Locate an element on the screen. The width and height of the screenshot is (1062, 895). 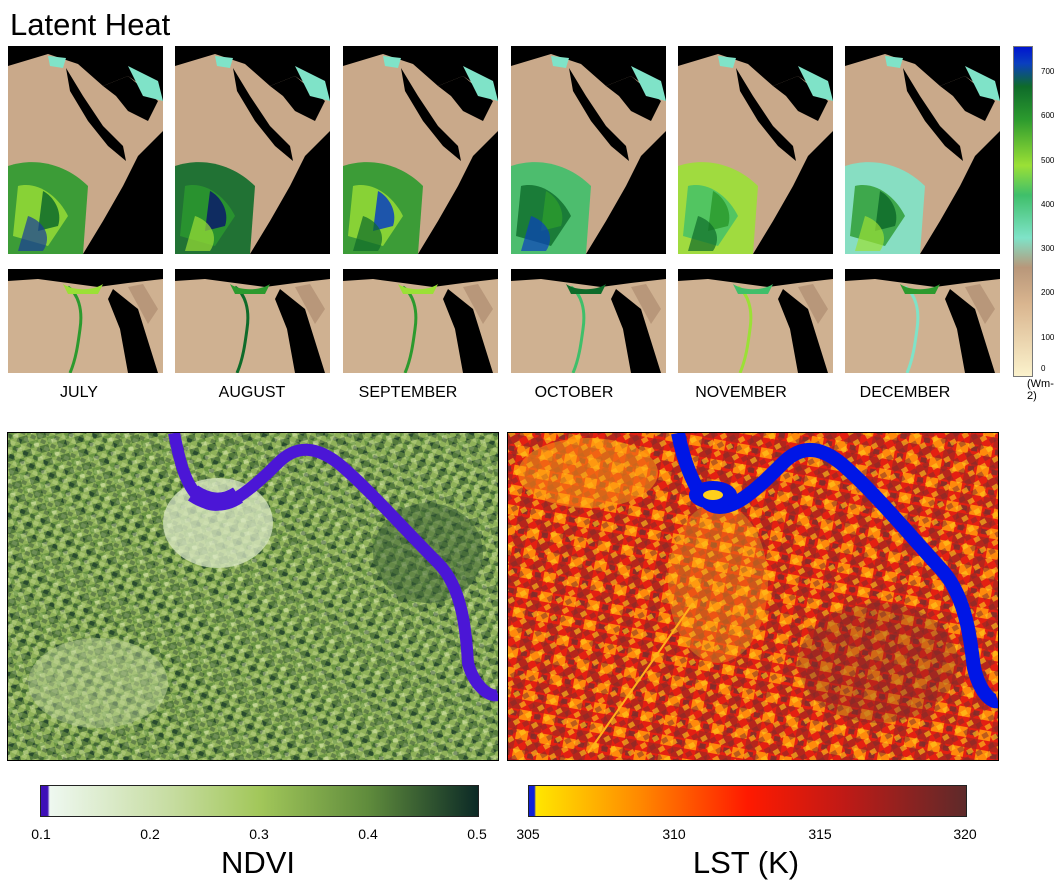
month-label-august: AUGUST is located at coordinates (252, 392).